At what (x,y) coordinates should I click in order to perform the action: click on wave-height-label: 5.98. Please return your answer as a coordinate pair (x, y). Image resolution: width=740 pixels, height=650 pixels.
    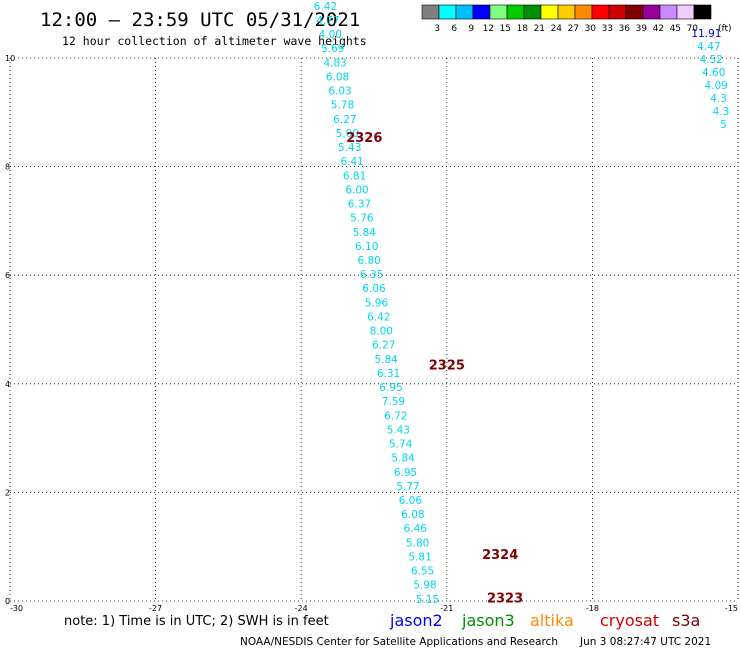
    Looking at the image, I should click on (424, 586).